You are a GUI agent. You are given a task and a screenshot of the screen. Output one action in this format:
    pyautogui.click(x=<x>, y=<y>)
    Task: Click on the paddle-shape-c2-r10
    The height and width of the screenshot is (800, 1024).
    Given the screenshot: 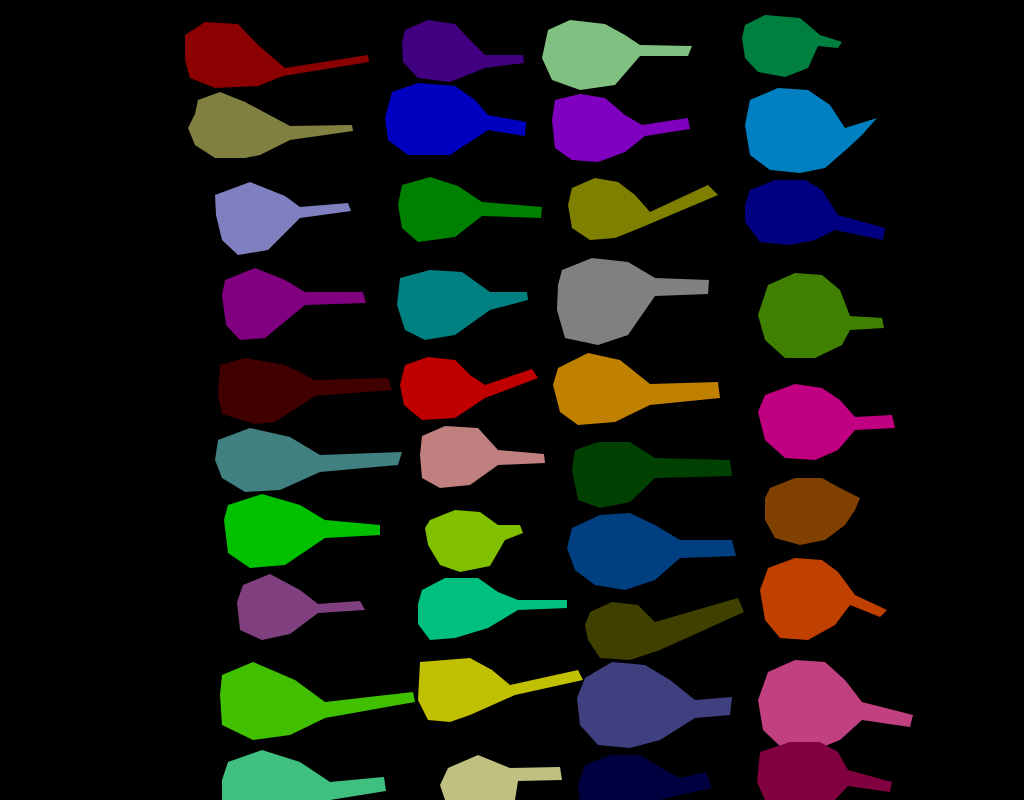 What is the action you would take?
    pyautogui.click(x=501, y=777)
    